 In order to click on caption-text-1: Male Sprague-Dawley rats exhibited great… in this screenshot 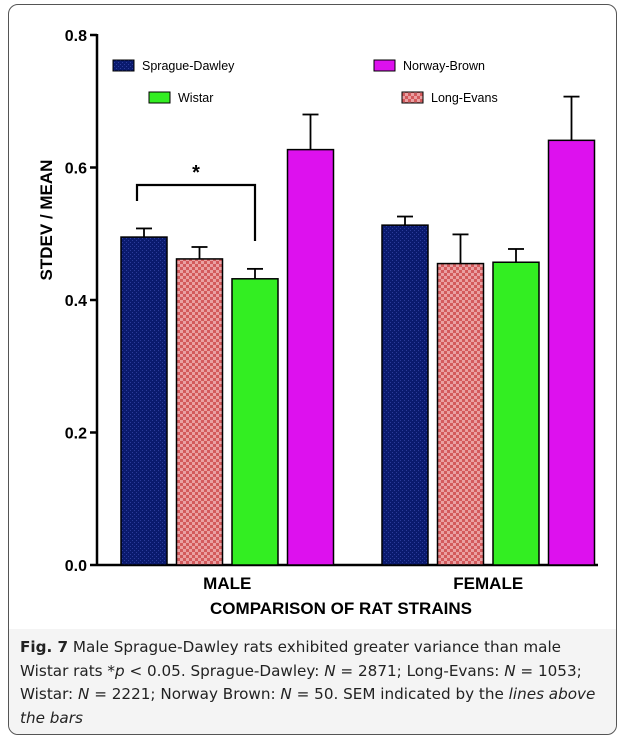, I will do `click(291, 659)`.